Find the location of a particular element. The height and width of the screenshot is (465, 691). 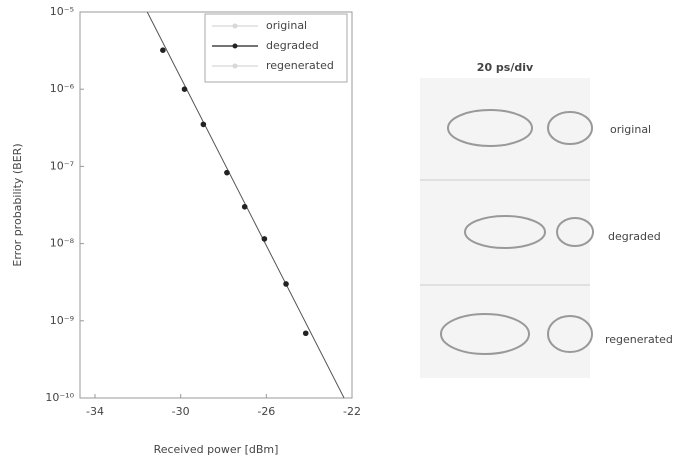

x-tick-label: -26 is located at coordinates (266, 411).